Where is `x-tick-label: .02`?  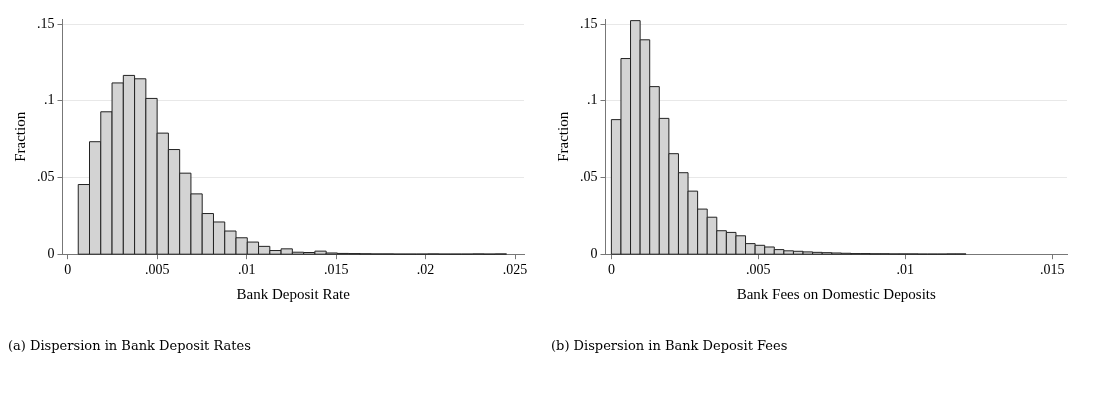
x-tick-label: .02 is located at coordinates (425, 270).